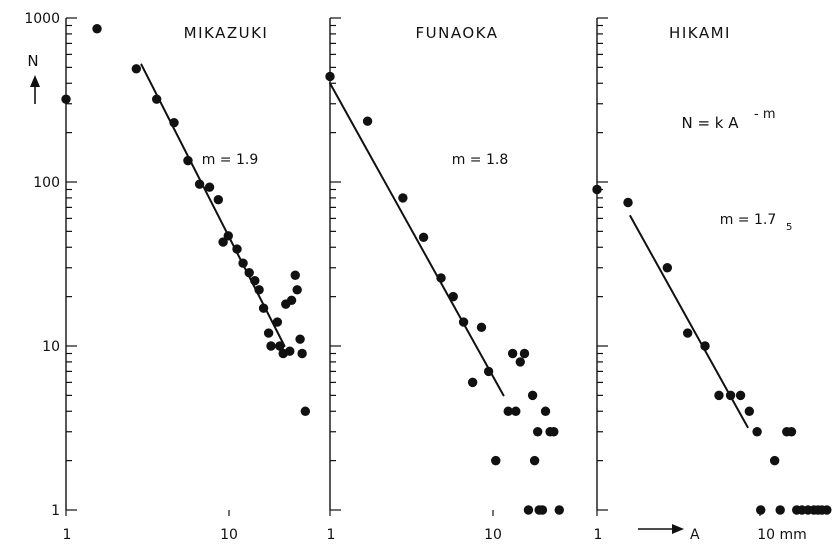 This screenshot has height=546, width=835. Describe the element at coordinates (765, 114) in the screenshot. I see `formula-exponent: - m` at that location.